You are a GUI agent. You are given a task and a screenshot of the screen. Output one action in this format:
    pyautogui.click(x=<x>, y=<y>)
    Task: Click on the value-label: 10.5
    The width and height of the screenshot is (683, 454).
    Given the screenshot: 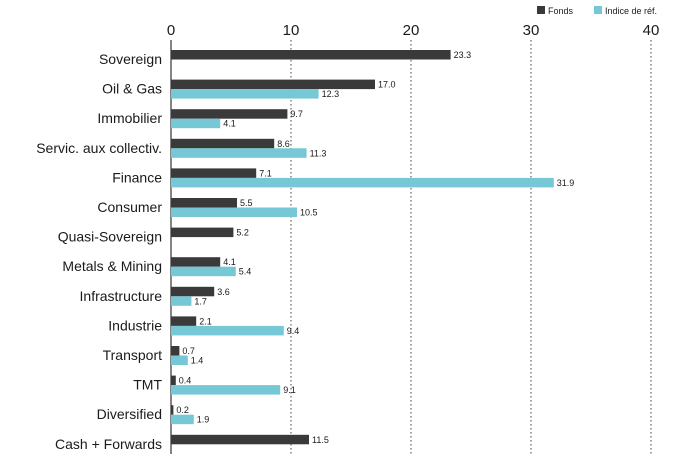 What is the action you would take?
    pyautogui.click(x=309, y=213)
    